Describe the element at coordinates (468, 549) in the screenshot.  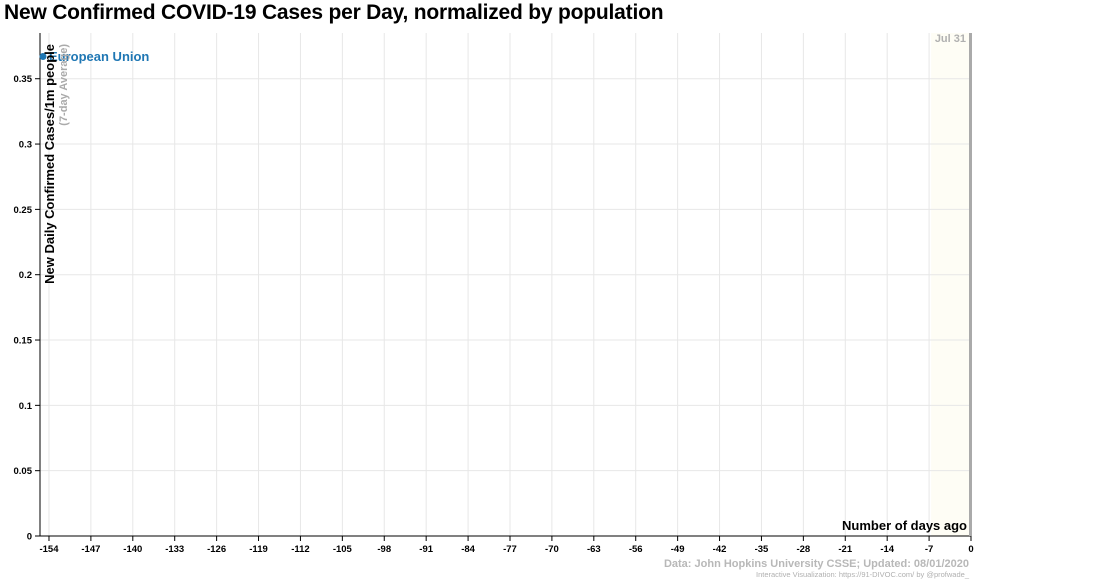
I see `x-tick-label: -84` at that location.